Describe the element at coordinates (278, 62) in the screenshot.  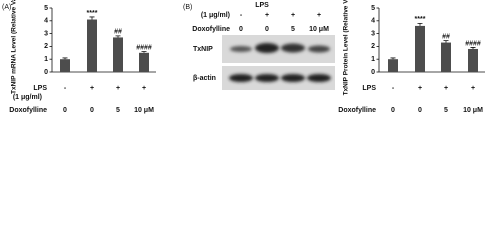
I see `western-blot` at that location.